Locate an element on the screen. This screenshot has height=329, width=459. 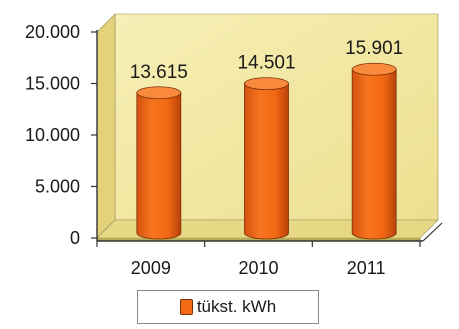
x-tick-label: 2009 is located at coordinates (151, 268).